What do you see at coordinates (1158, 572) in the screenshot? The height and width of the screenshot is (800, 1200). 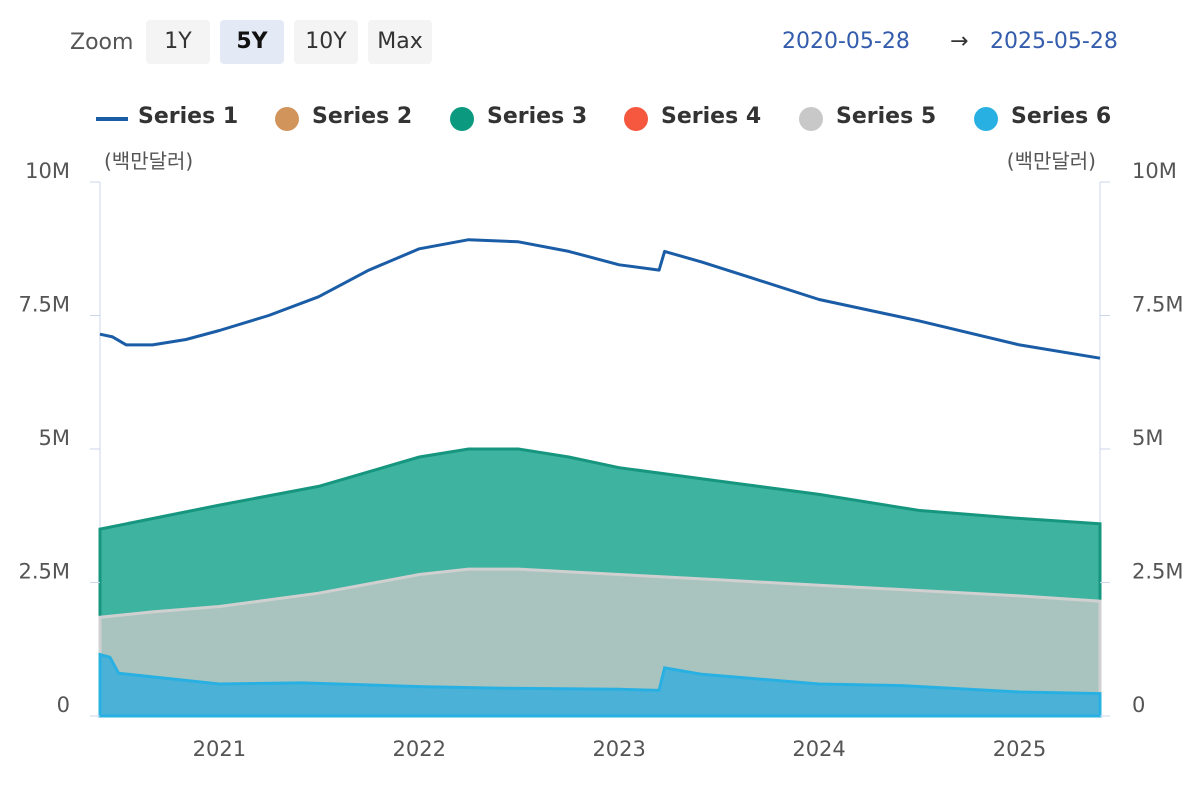 I see `y-tick-label-right: 2.5M` at bounding box center [1158, 572].